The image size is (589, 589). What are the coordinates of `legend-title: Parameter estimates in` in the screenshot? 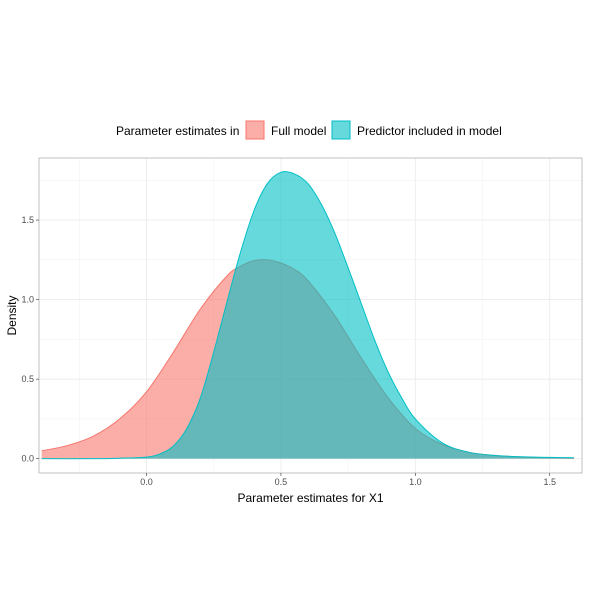 It's located at (177, 131).